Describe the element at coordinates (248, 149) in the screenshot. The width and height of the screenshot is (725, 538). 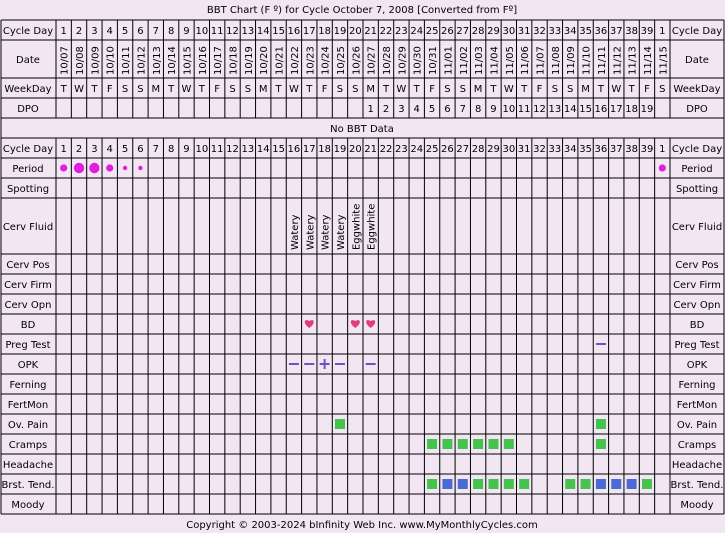
I see `cycle-day-number: 13` at that location.